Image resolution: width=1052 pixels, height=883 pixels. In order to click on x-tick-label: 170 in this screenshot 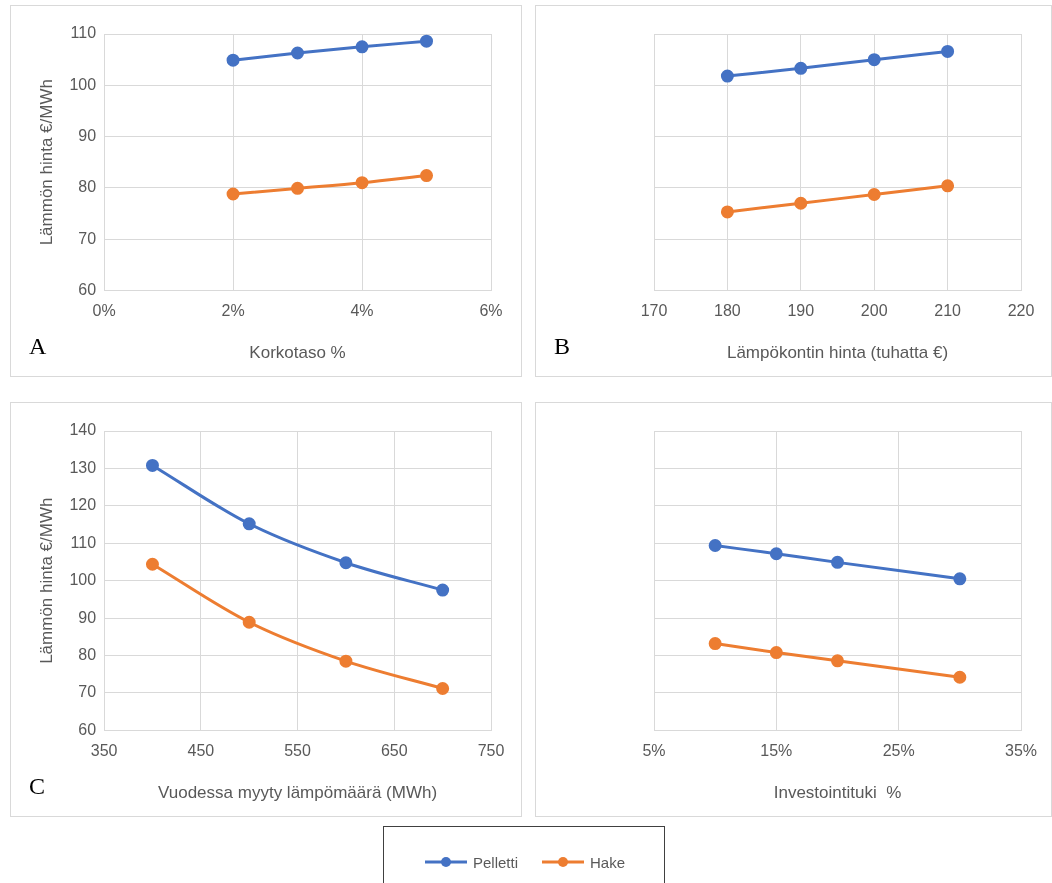, I will do `click(654, 311)`.